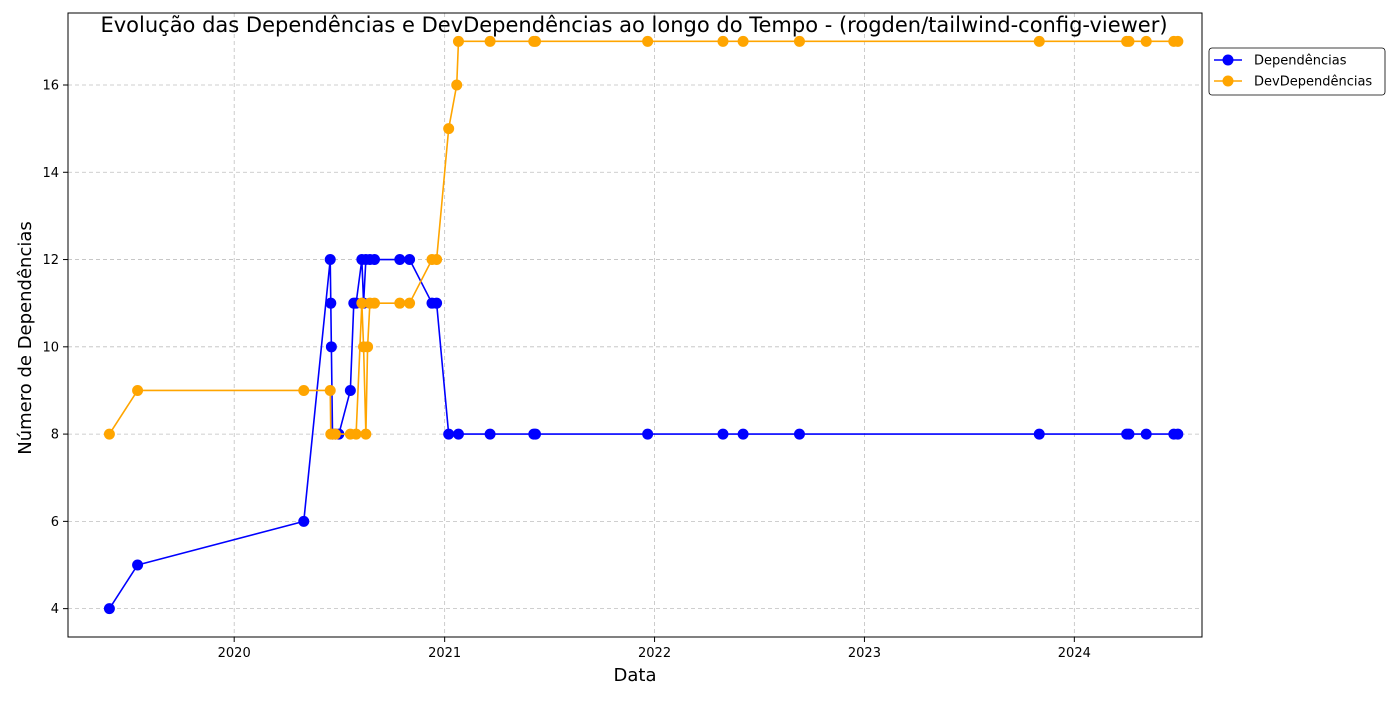 The height and width of the screenshot is (704, 1400). What do you see at coordinates (654, 653) in the screenshot?
I see `x-tick-label: 2022` at bounding box center [654, 653].